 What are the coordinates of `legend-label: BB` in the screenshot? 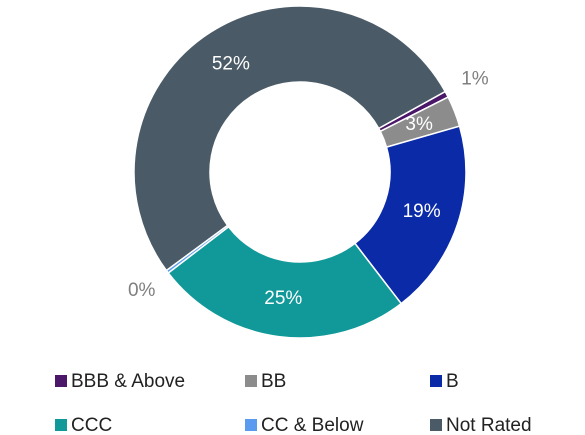 It's located at (273, 381).